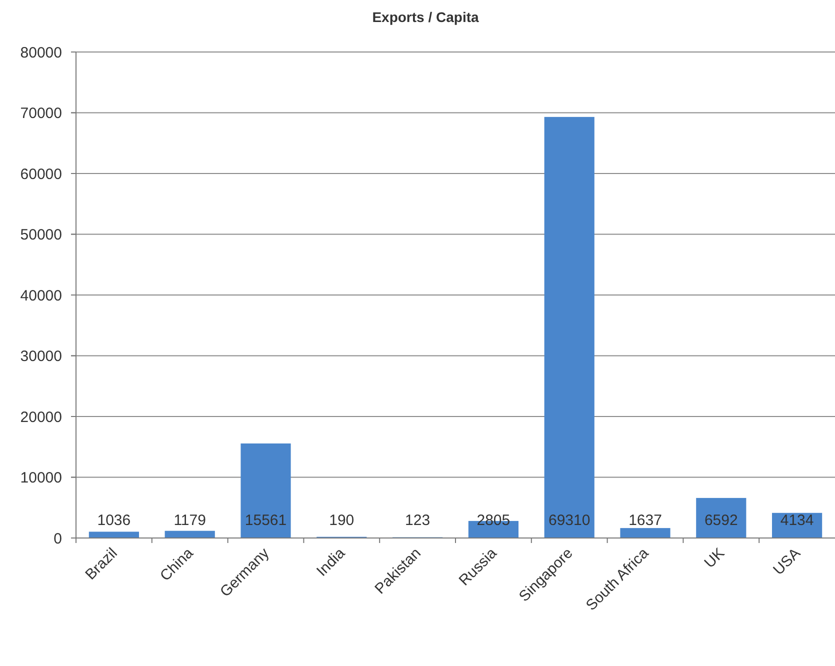 Image resolution: width=835 pixels, height=666 pixels. I want to click on data-label: 4134, so click(797, 520).